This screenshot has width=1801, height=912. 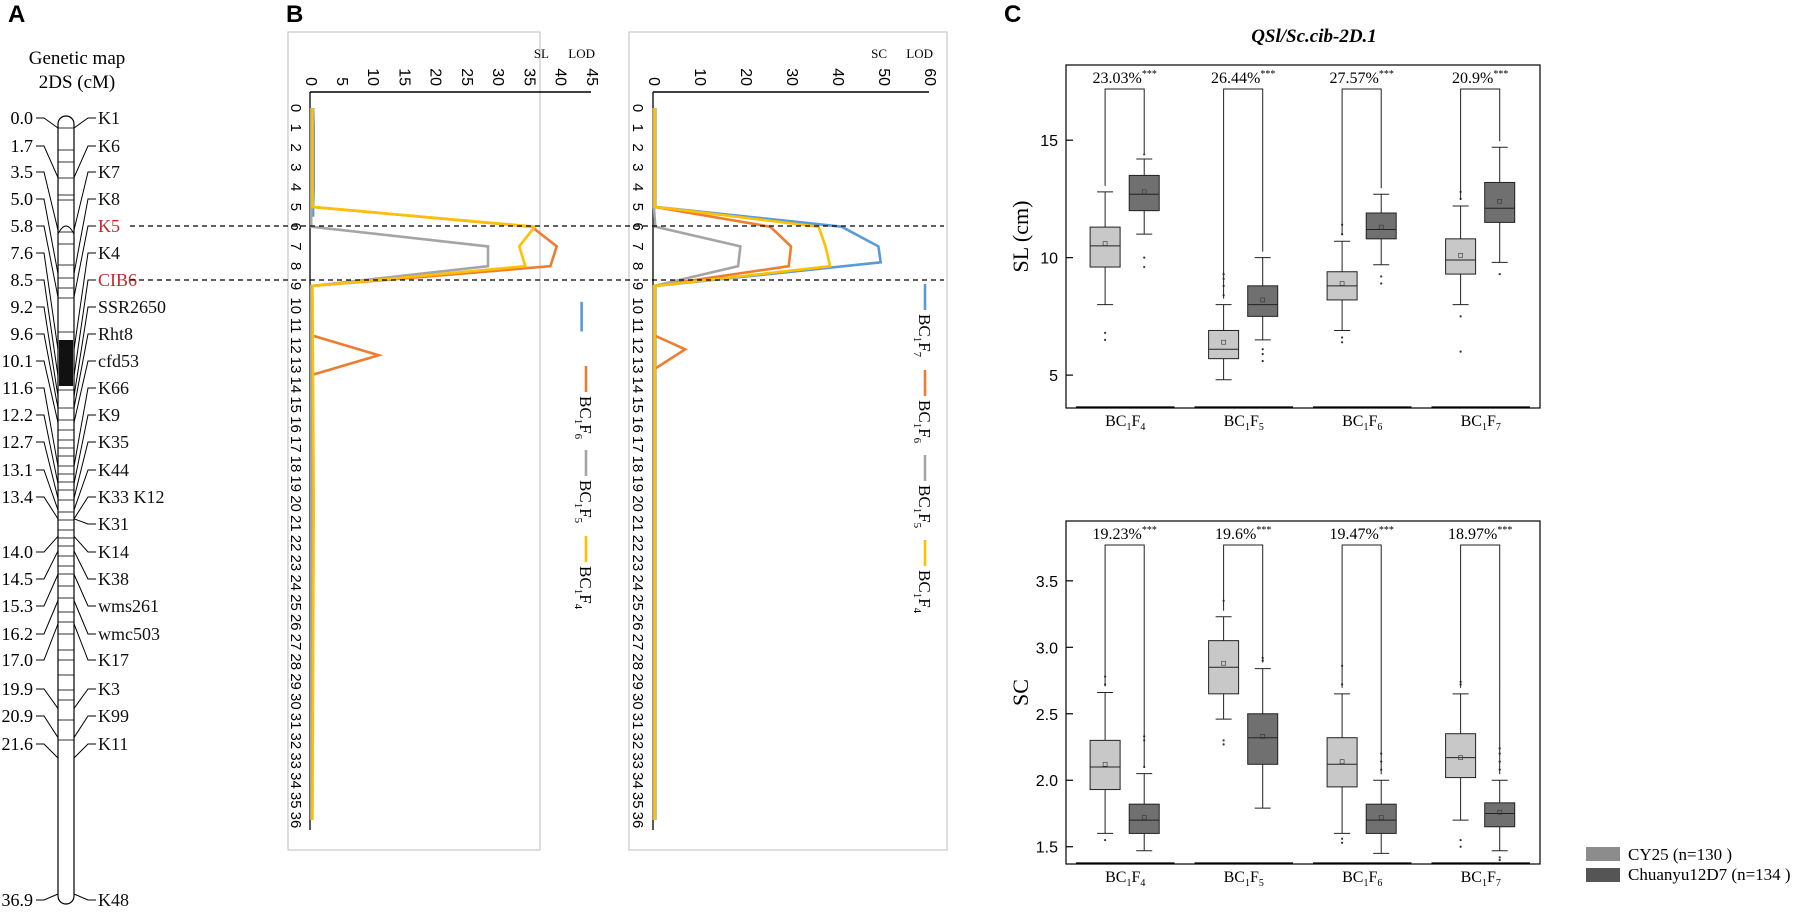 What do you see at coordinates (113, 744) in the screenshot?
I see `marker-label: K11` at bounding box center [113, 744].